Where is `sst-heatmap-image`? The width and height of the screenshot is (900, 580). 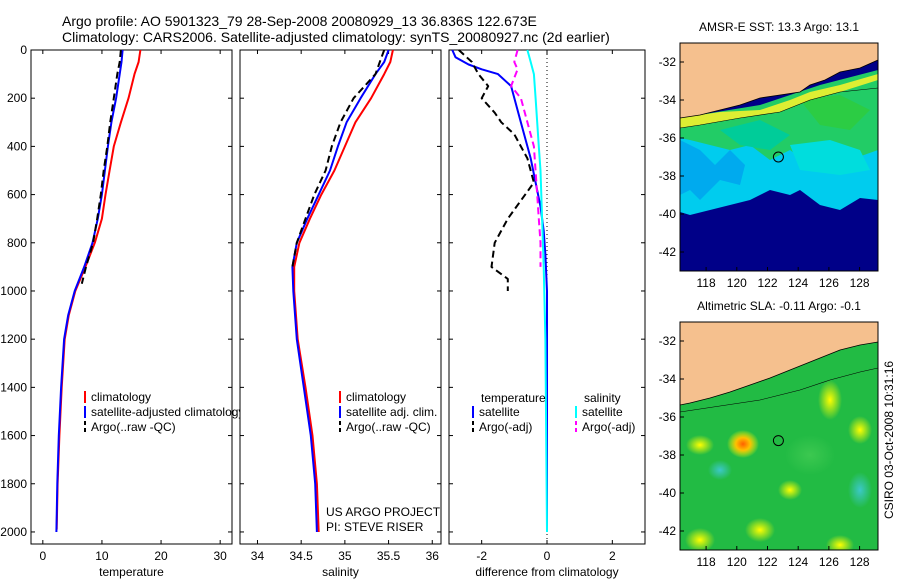
sst-heatmap-image is located at coordinates (779, 157).